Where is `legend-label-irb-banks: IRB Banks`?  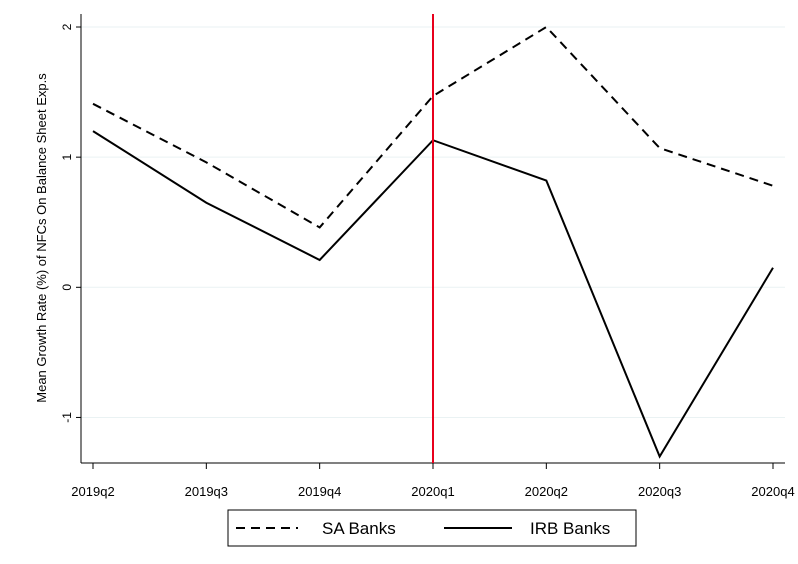
legend-label-irb-banks: IRB Banks is located at coordinates (570, 528).